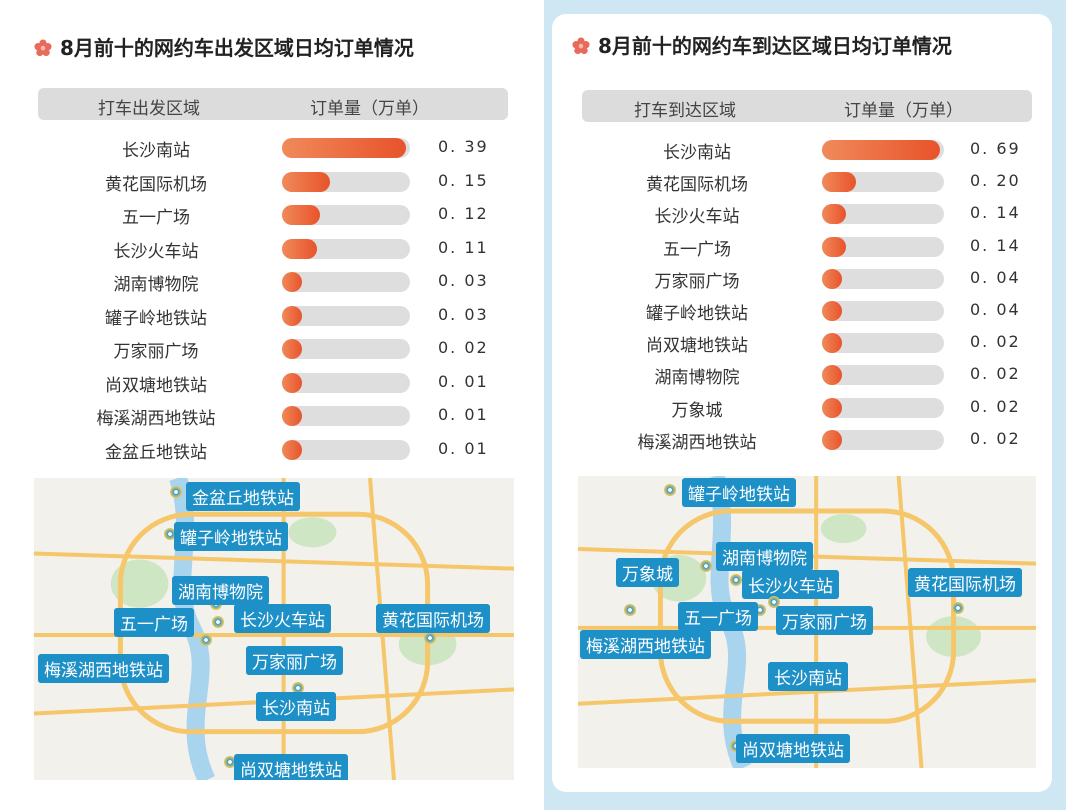 This screenshot has height=810, width=1080. Describe the element at coordinates (273, 104) in the screenshot. I see `table-header: 打车出发区域 订单量（万单）` at that location.